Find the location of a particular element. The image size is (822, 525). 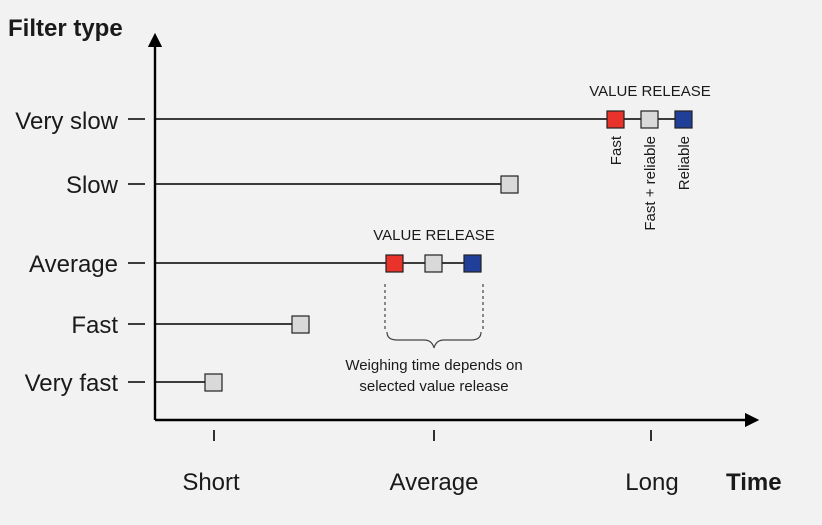

filter-type-label-fast: Fast is located at coordinates (94, 325).